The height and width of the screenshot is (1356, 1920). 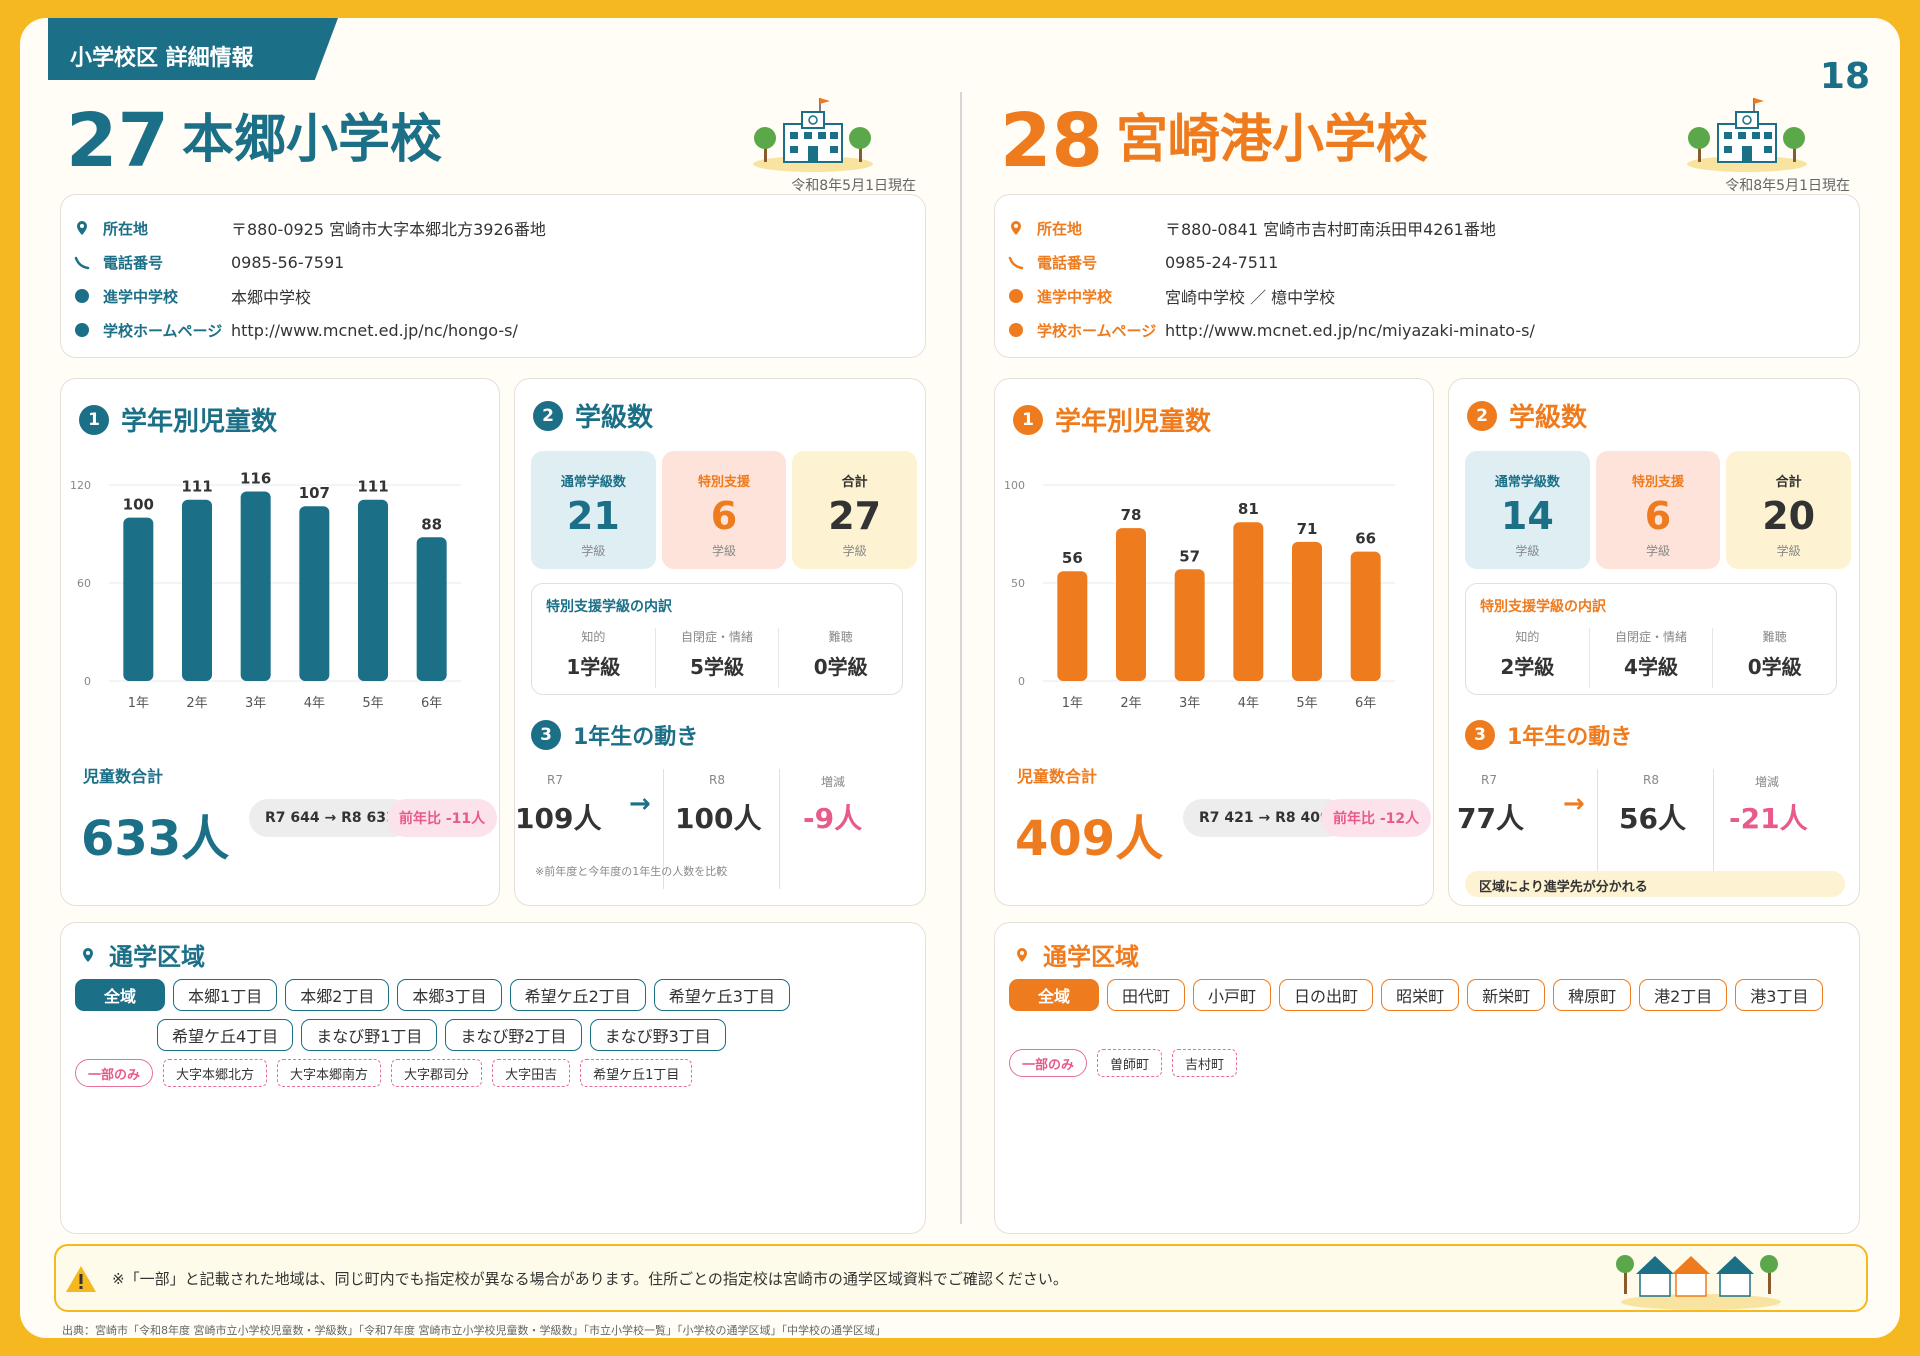 What do you see at coordinates (208, 262) in the screenshot?
I see `phone-row: 電話番号 0985-56-7591` at bounding box center [208, 262].